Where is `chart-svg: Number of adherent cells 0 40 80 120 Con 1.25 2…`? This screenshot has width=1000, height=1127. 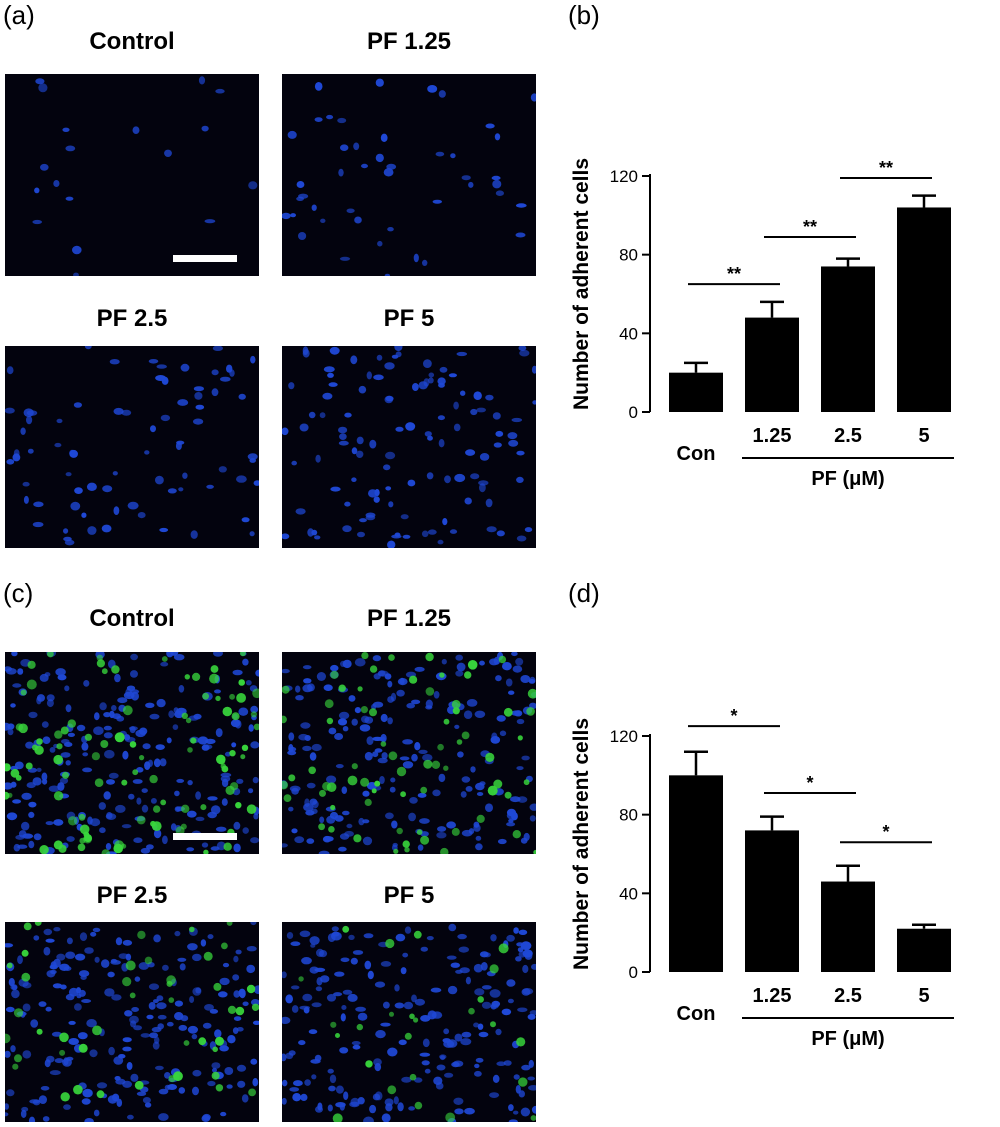
chart-svg: Number of adherent cells 0 40 80 120 Con 1.25 2… is located at coordinates (762, 878).